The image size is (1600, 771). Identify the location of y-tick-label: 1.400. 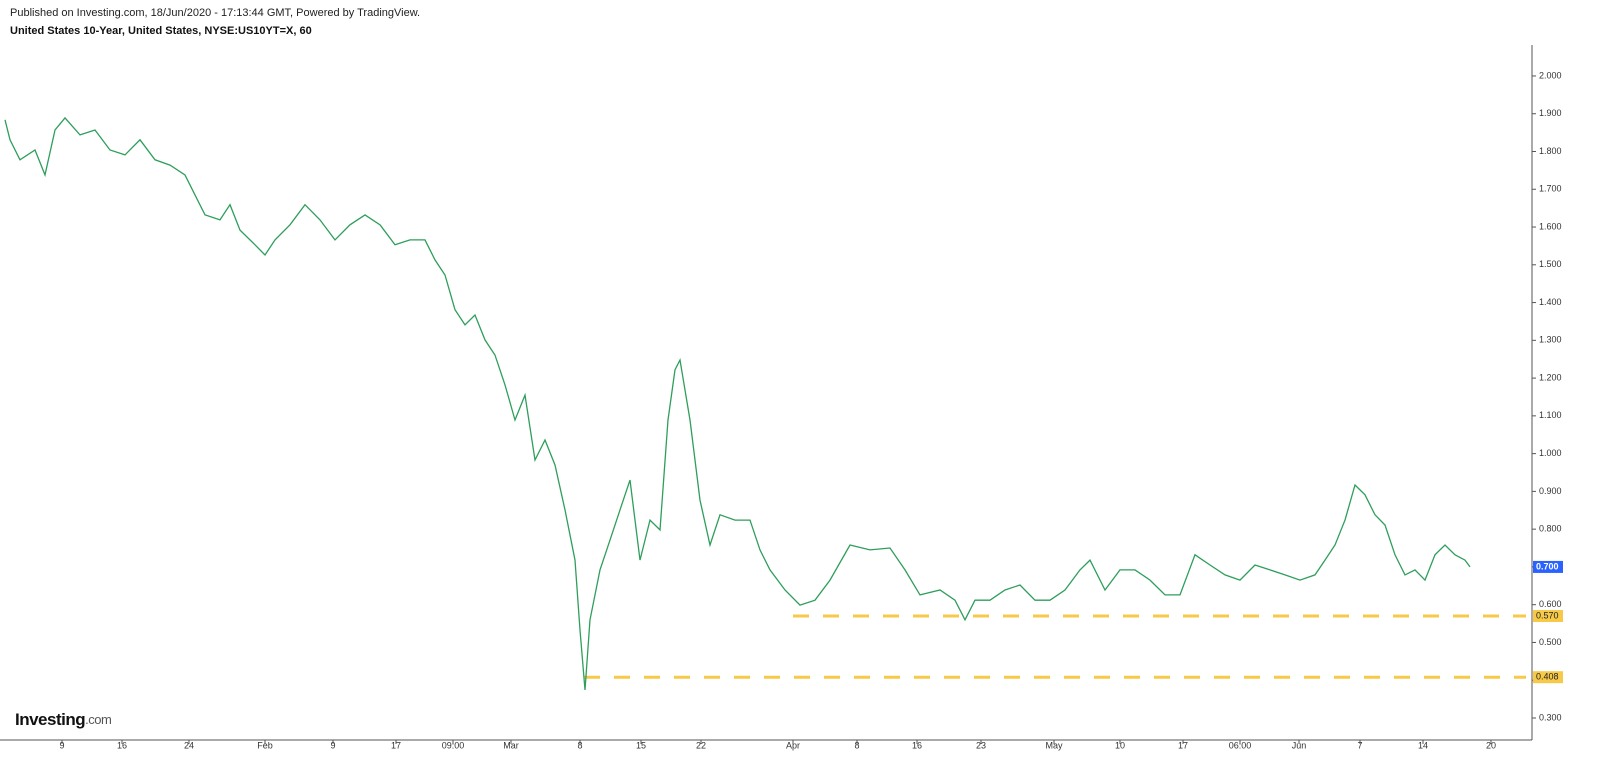
(1550, 302).